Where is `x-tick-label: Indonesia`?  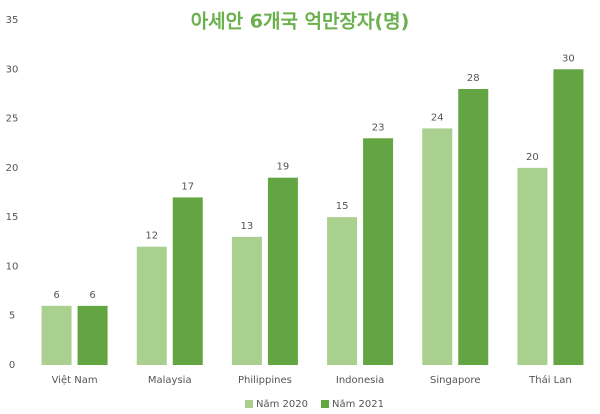
x-tick-label: Indonesia is located at coordinates (360, 380).